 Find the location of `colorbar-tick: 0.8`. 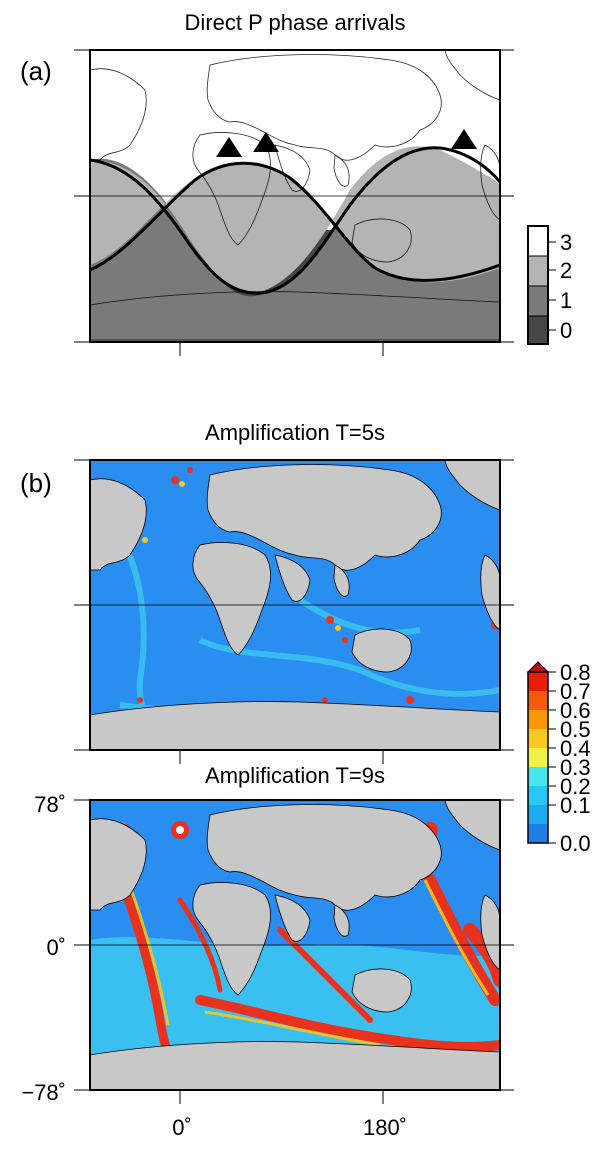

colorbar-tick: 0.8 is located at coordinates (575, 672).